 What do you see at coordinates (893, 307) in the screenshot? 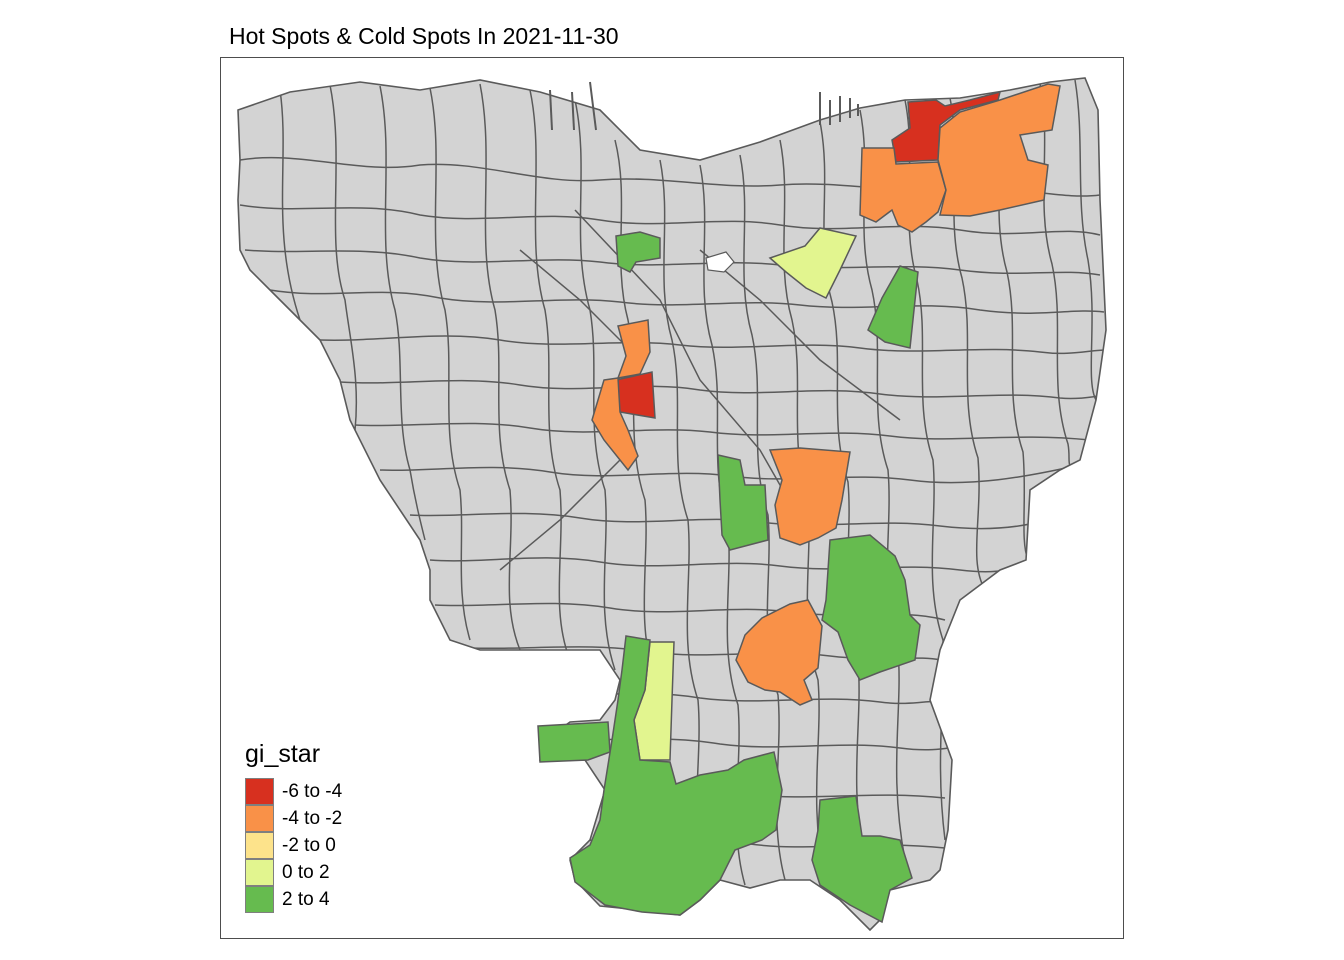
I see `district-green-north-b` at bounding box center [893, 307].